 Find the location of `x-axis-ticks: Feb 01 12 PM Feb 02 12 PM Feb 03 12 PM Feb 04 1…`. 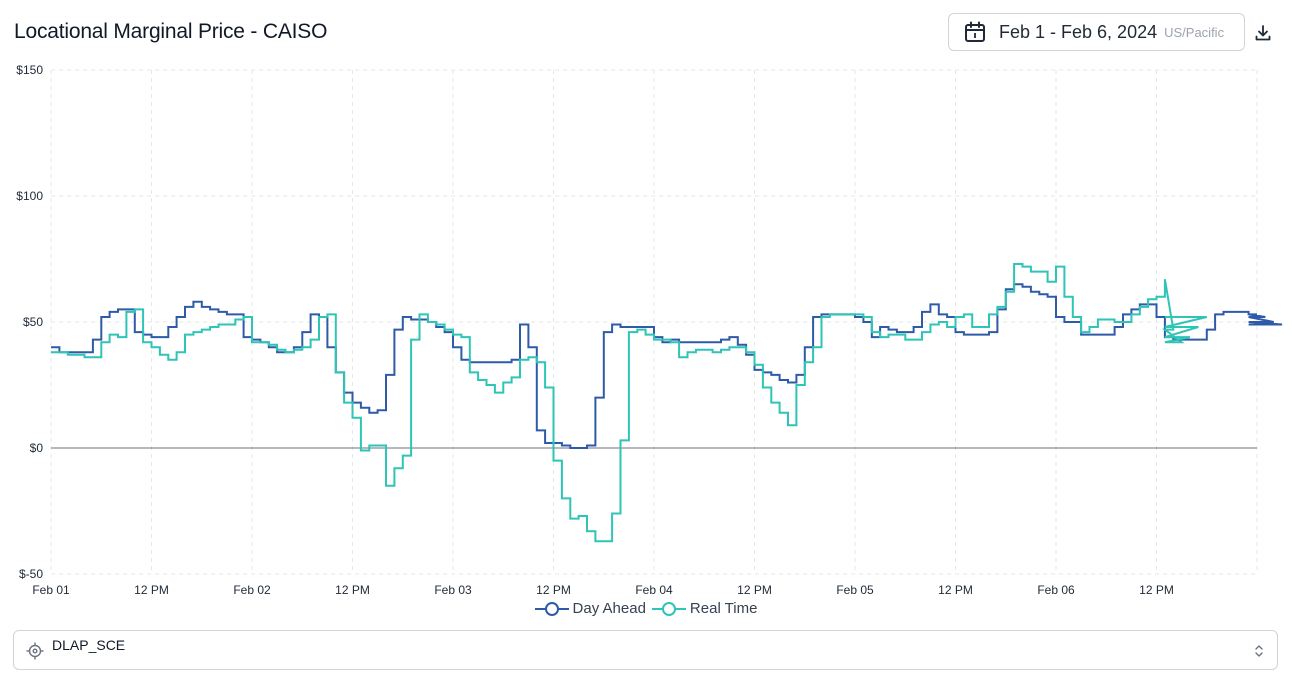

x-axis-ticks: Feb 01 12 PM Feb 02 12 PM Feb 03 12 PM Feb 04 1… is located at coordinates (603, 590).